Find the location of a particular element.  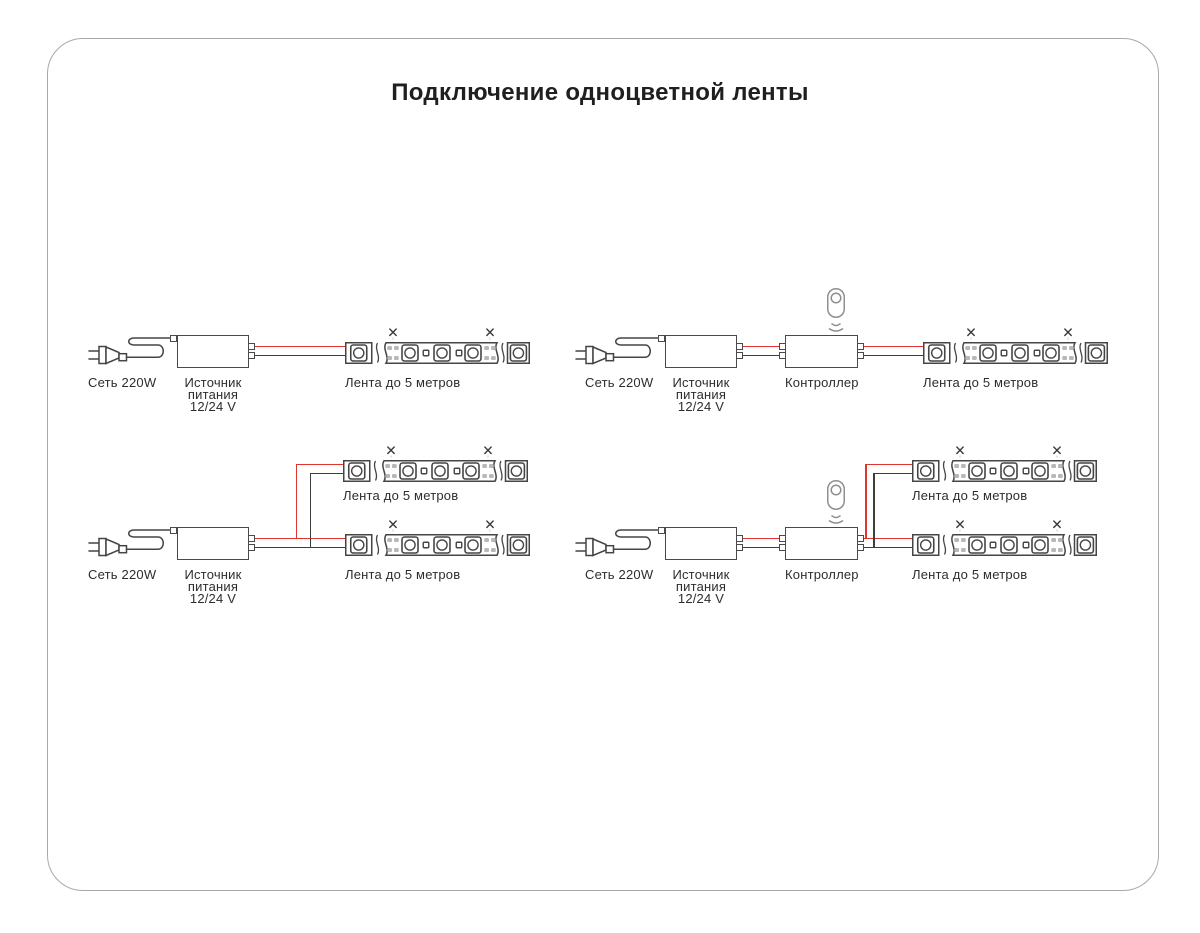

remote-control-icon is located at coordinates (836, 503).